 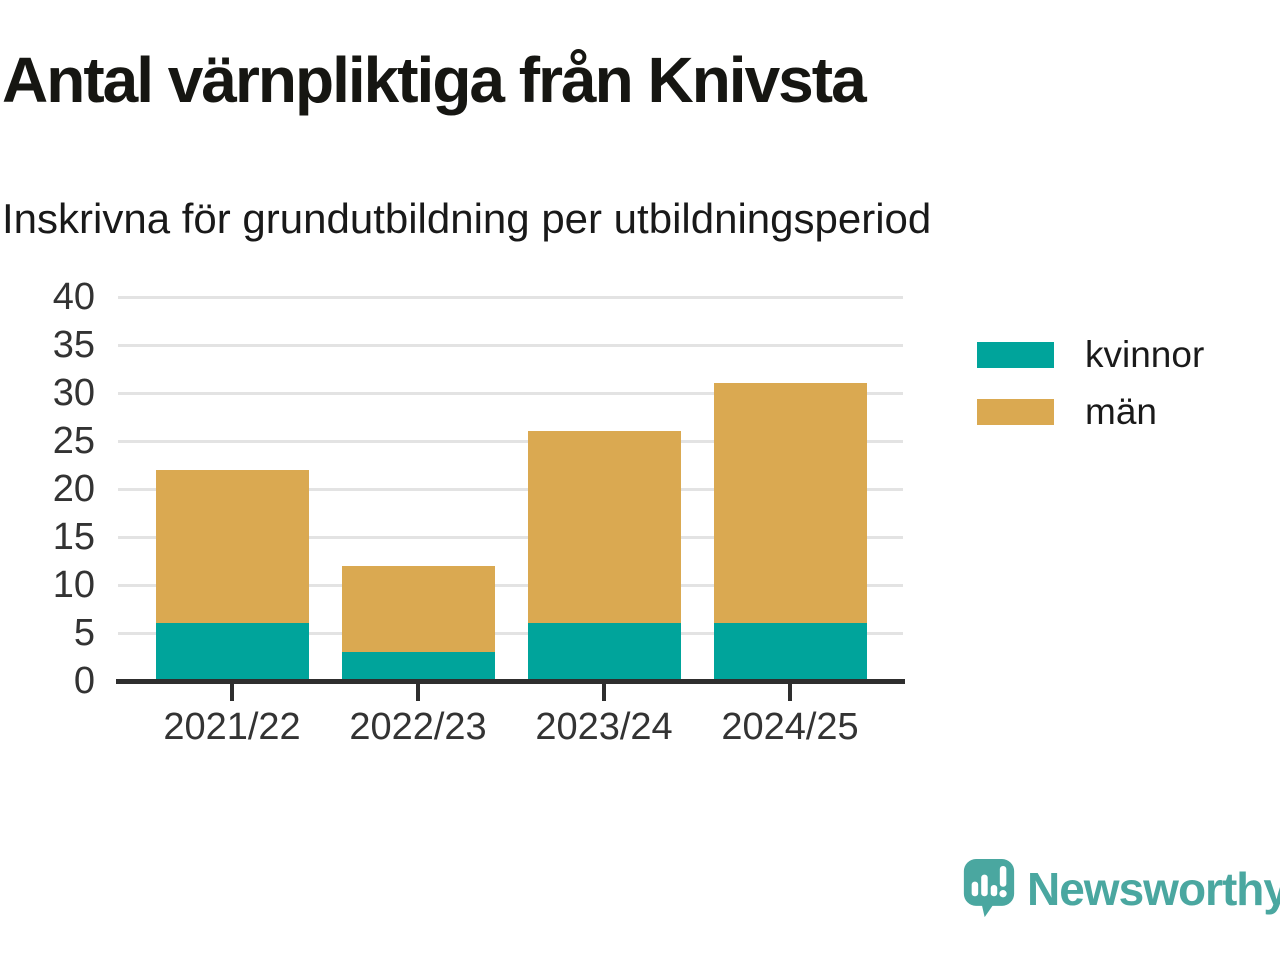 What do you see at coordinates (434, 80) in the screenshot?
I see `chart-title: Antal värnpliktiga från Knivsta` at bounding box center [434, 80].